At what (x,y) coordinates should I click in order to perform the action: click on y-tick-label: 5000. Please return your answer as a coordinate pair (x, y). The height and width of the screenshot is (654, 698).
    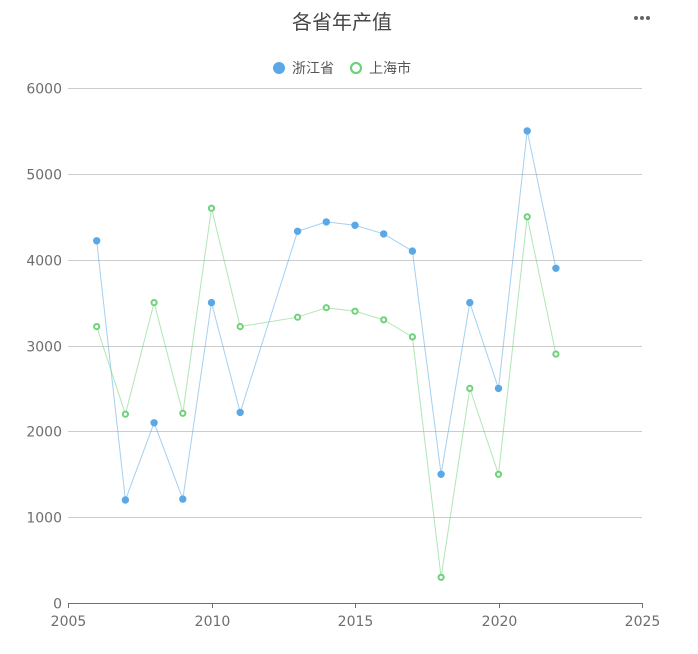
    Looking at the image, I should click on (44, 176).